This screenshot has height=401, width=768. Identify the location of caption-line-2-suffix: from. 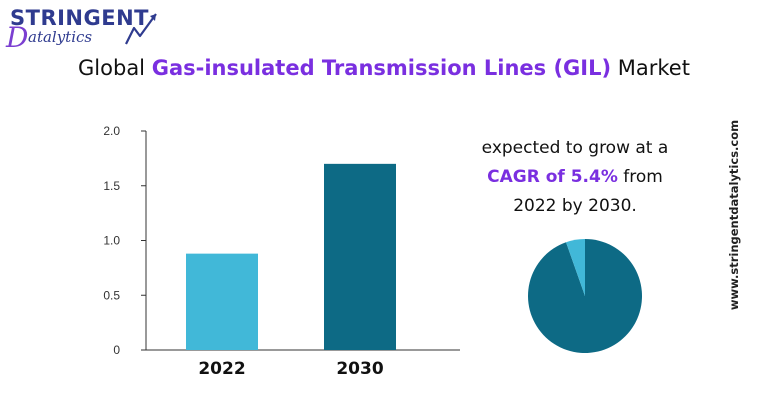
(640, 177).